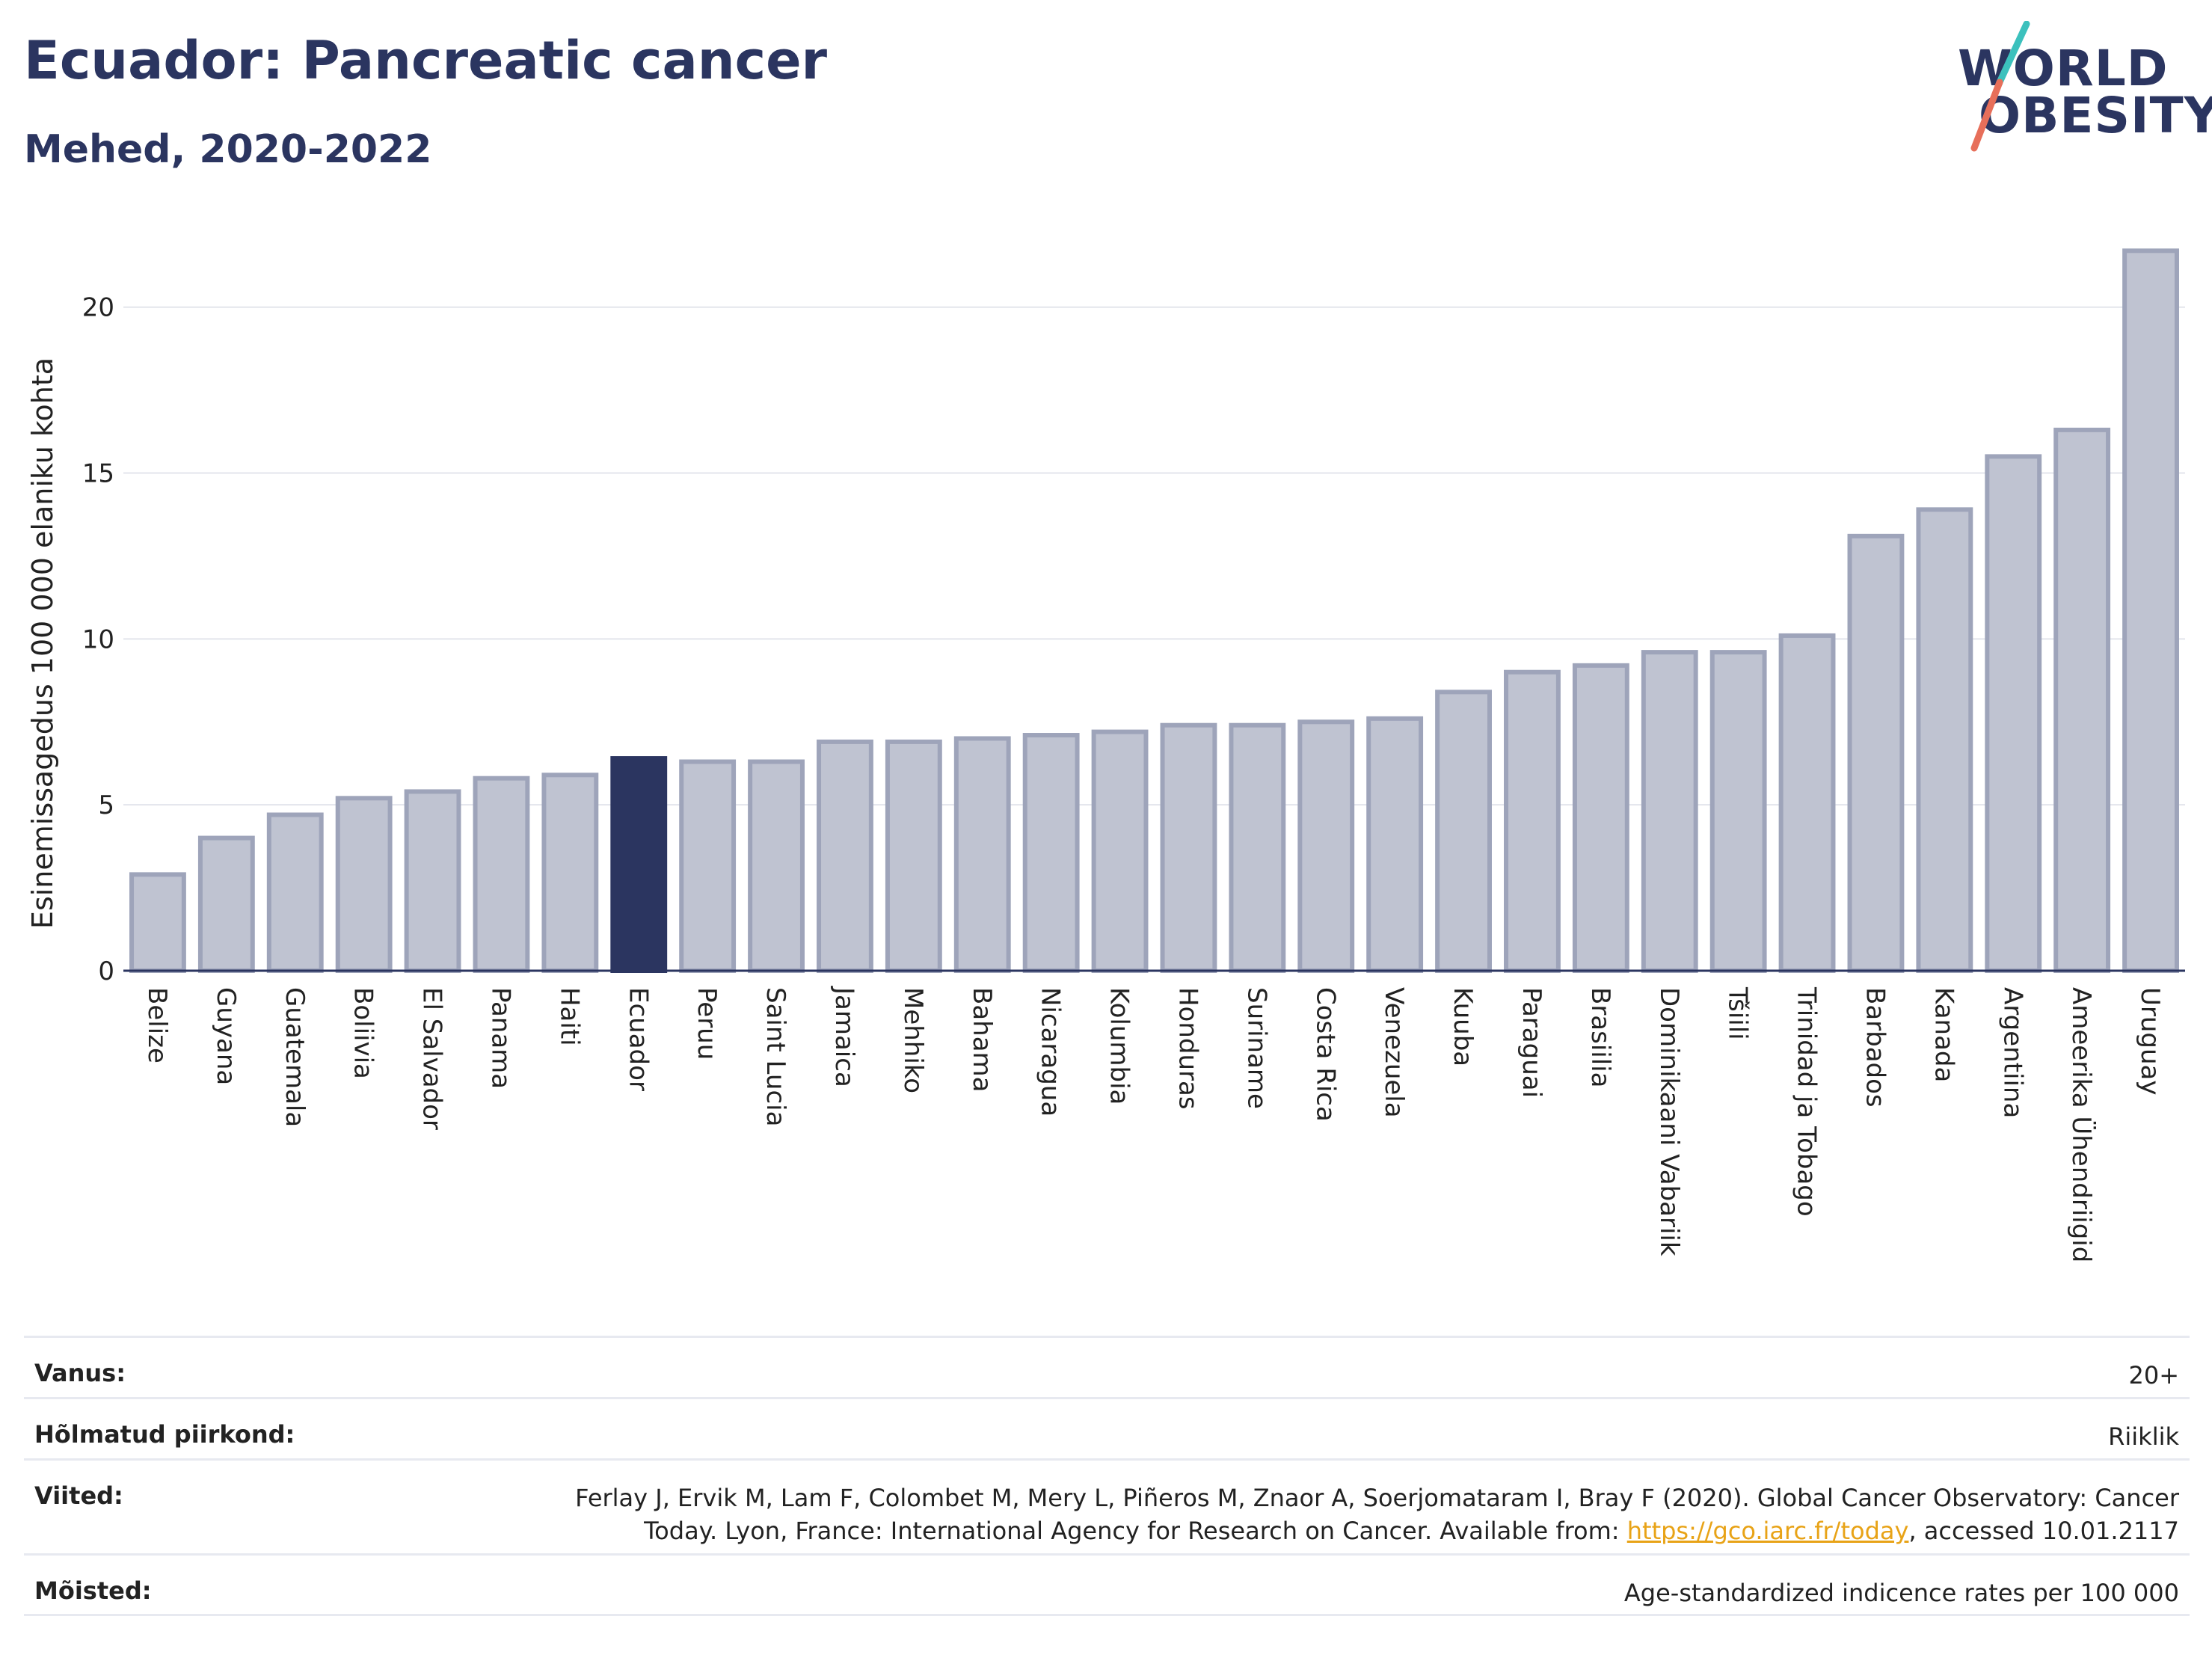  What do you see at coordinates (501, 874) in the screenshot?
I see `bar-panama` at bounding box center [501, 874].